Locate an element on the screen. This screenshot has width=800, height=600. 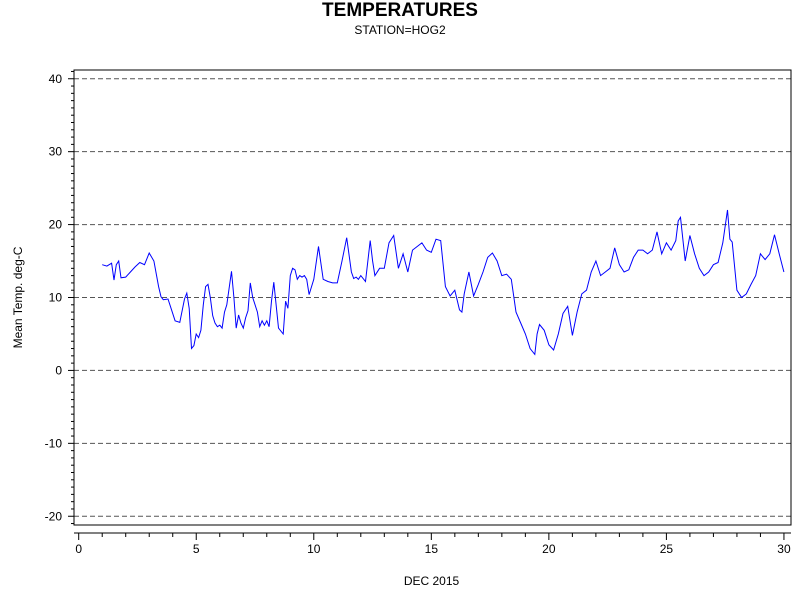
y-tick-label: 10 is located at coordinates (56, 298).